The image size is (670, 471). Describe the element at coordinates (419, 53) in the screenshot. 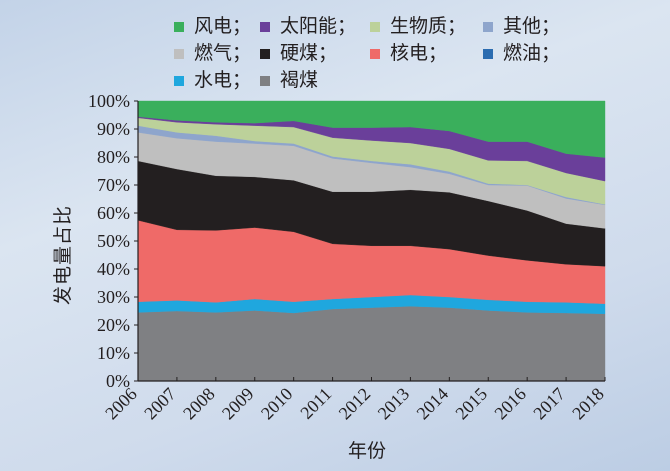

I see `legend-label: 核电；` at that location.